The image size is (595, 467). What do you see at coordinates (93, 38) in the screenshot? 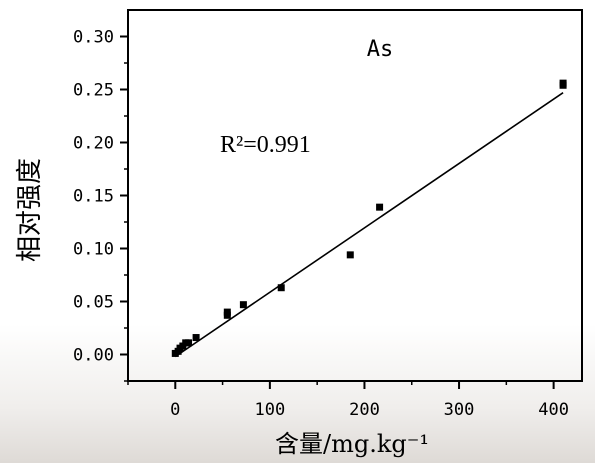
I see `y-tick-label: 0.30` at bounding box center [93, 38].